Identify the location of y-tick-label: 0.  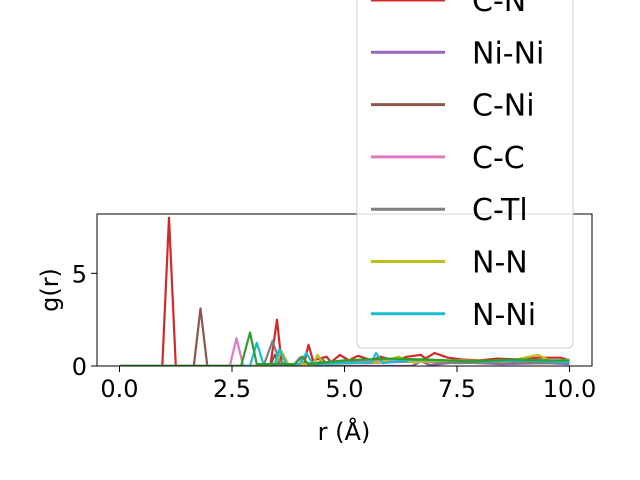
(79, 367).